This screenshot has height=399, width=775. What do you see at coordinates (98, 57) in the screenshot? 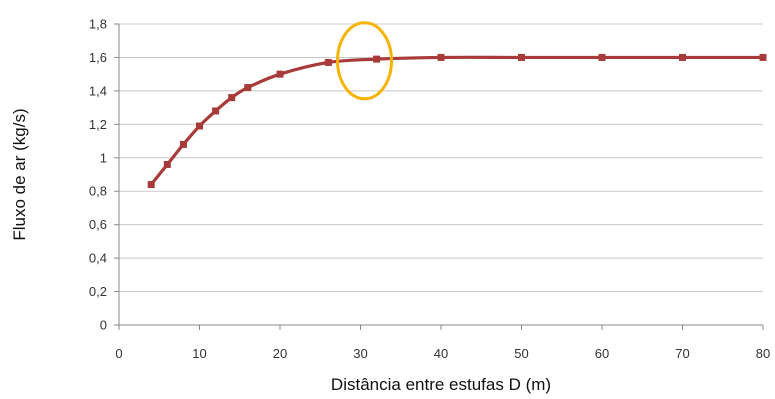
I see `y-tick-label-8: 1,6` at bounding box center [98, 57].